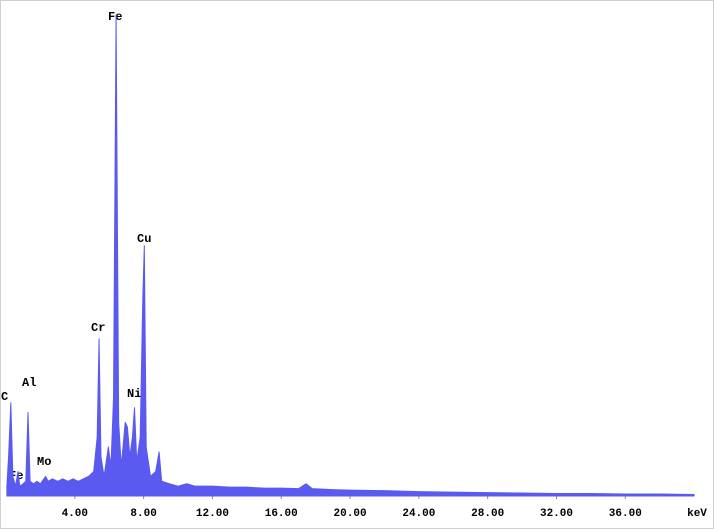  Describe the element at coordinates (134, 394) in the screenshot. I see `peak-label: Ni` at that location.